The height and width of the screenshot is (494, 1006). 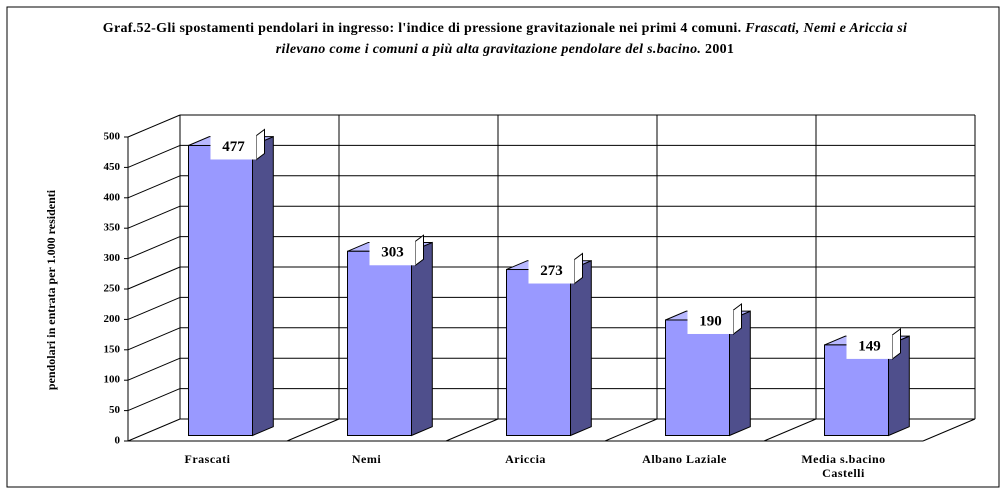 I want to click on y-tick-label: 500, so click(x=112, y=137).